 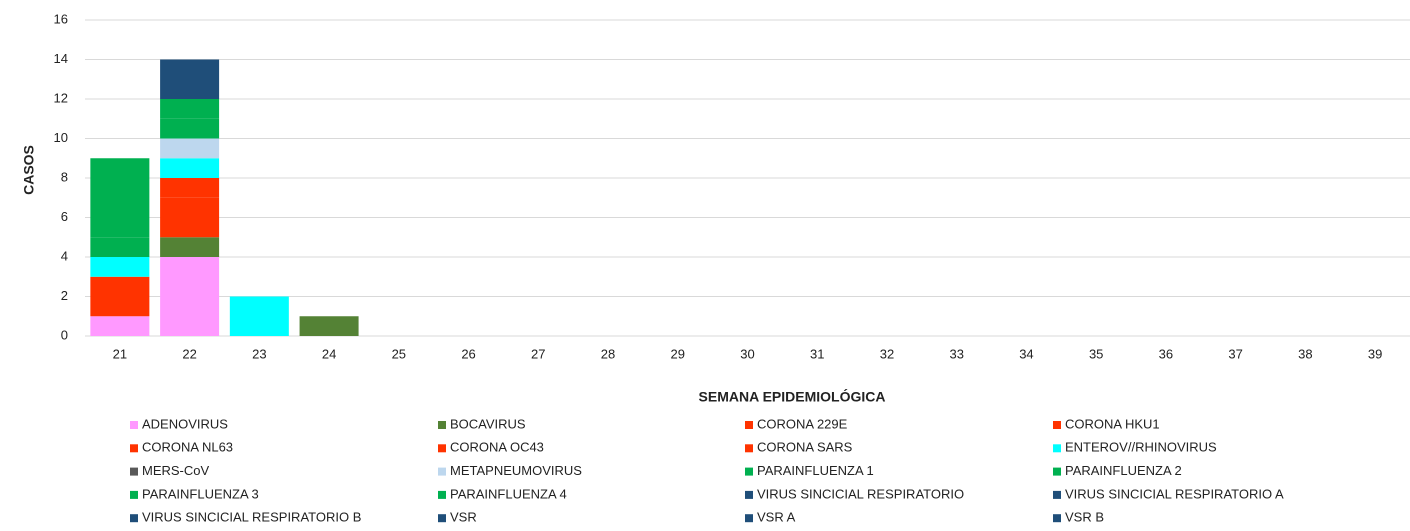 What do you see at coordinates (488, 423) in the screenshot?
I see `legend-label: BOCAVIRUS` at bounding box center [488, 423].